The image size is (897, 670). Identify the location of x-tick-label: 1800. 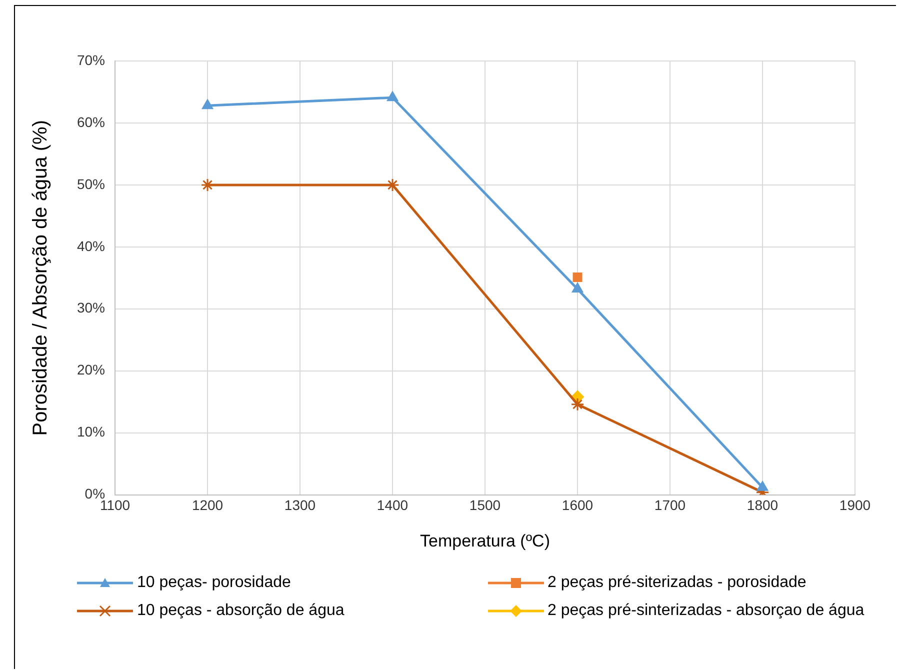
(762, 505).